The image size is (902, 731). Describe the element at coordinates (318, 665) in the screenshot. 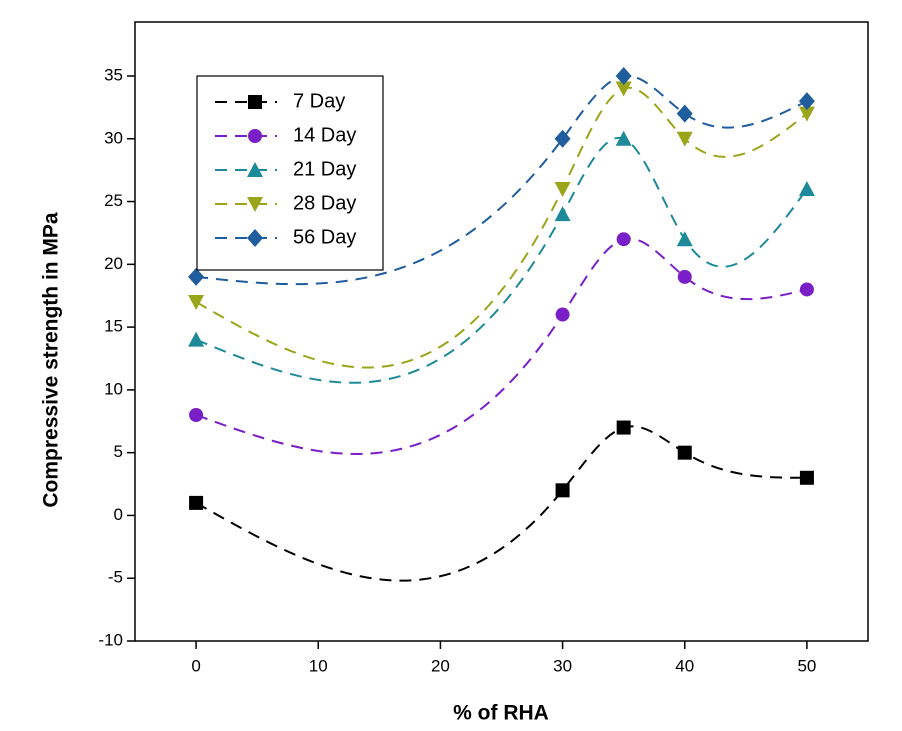

I see `x-tick-label: 10` at that location.